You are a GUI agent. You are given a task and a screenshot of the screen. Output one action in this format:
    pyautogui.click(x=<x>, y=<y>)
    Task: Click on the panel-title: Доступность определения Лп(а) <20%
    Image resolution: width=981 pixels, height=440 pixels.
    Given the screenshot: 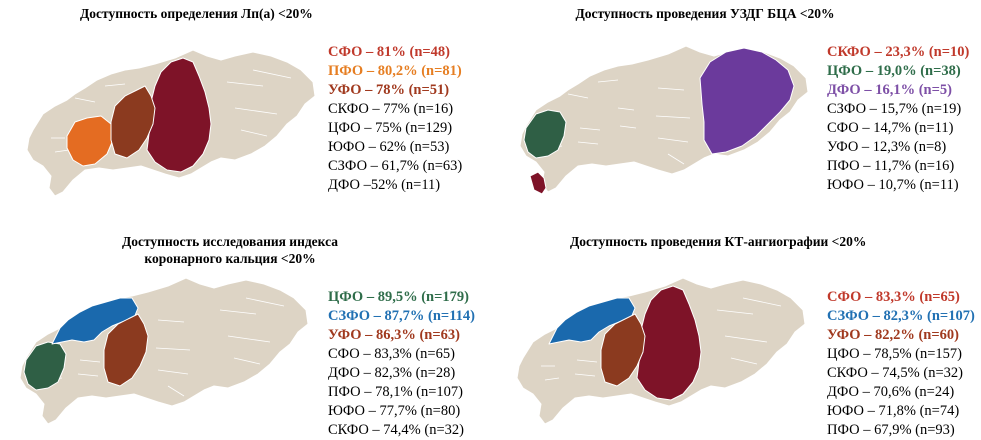 What is the action you would take?
    pyautogui.click(x=196, y=13)
    